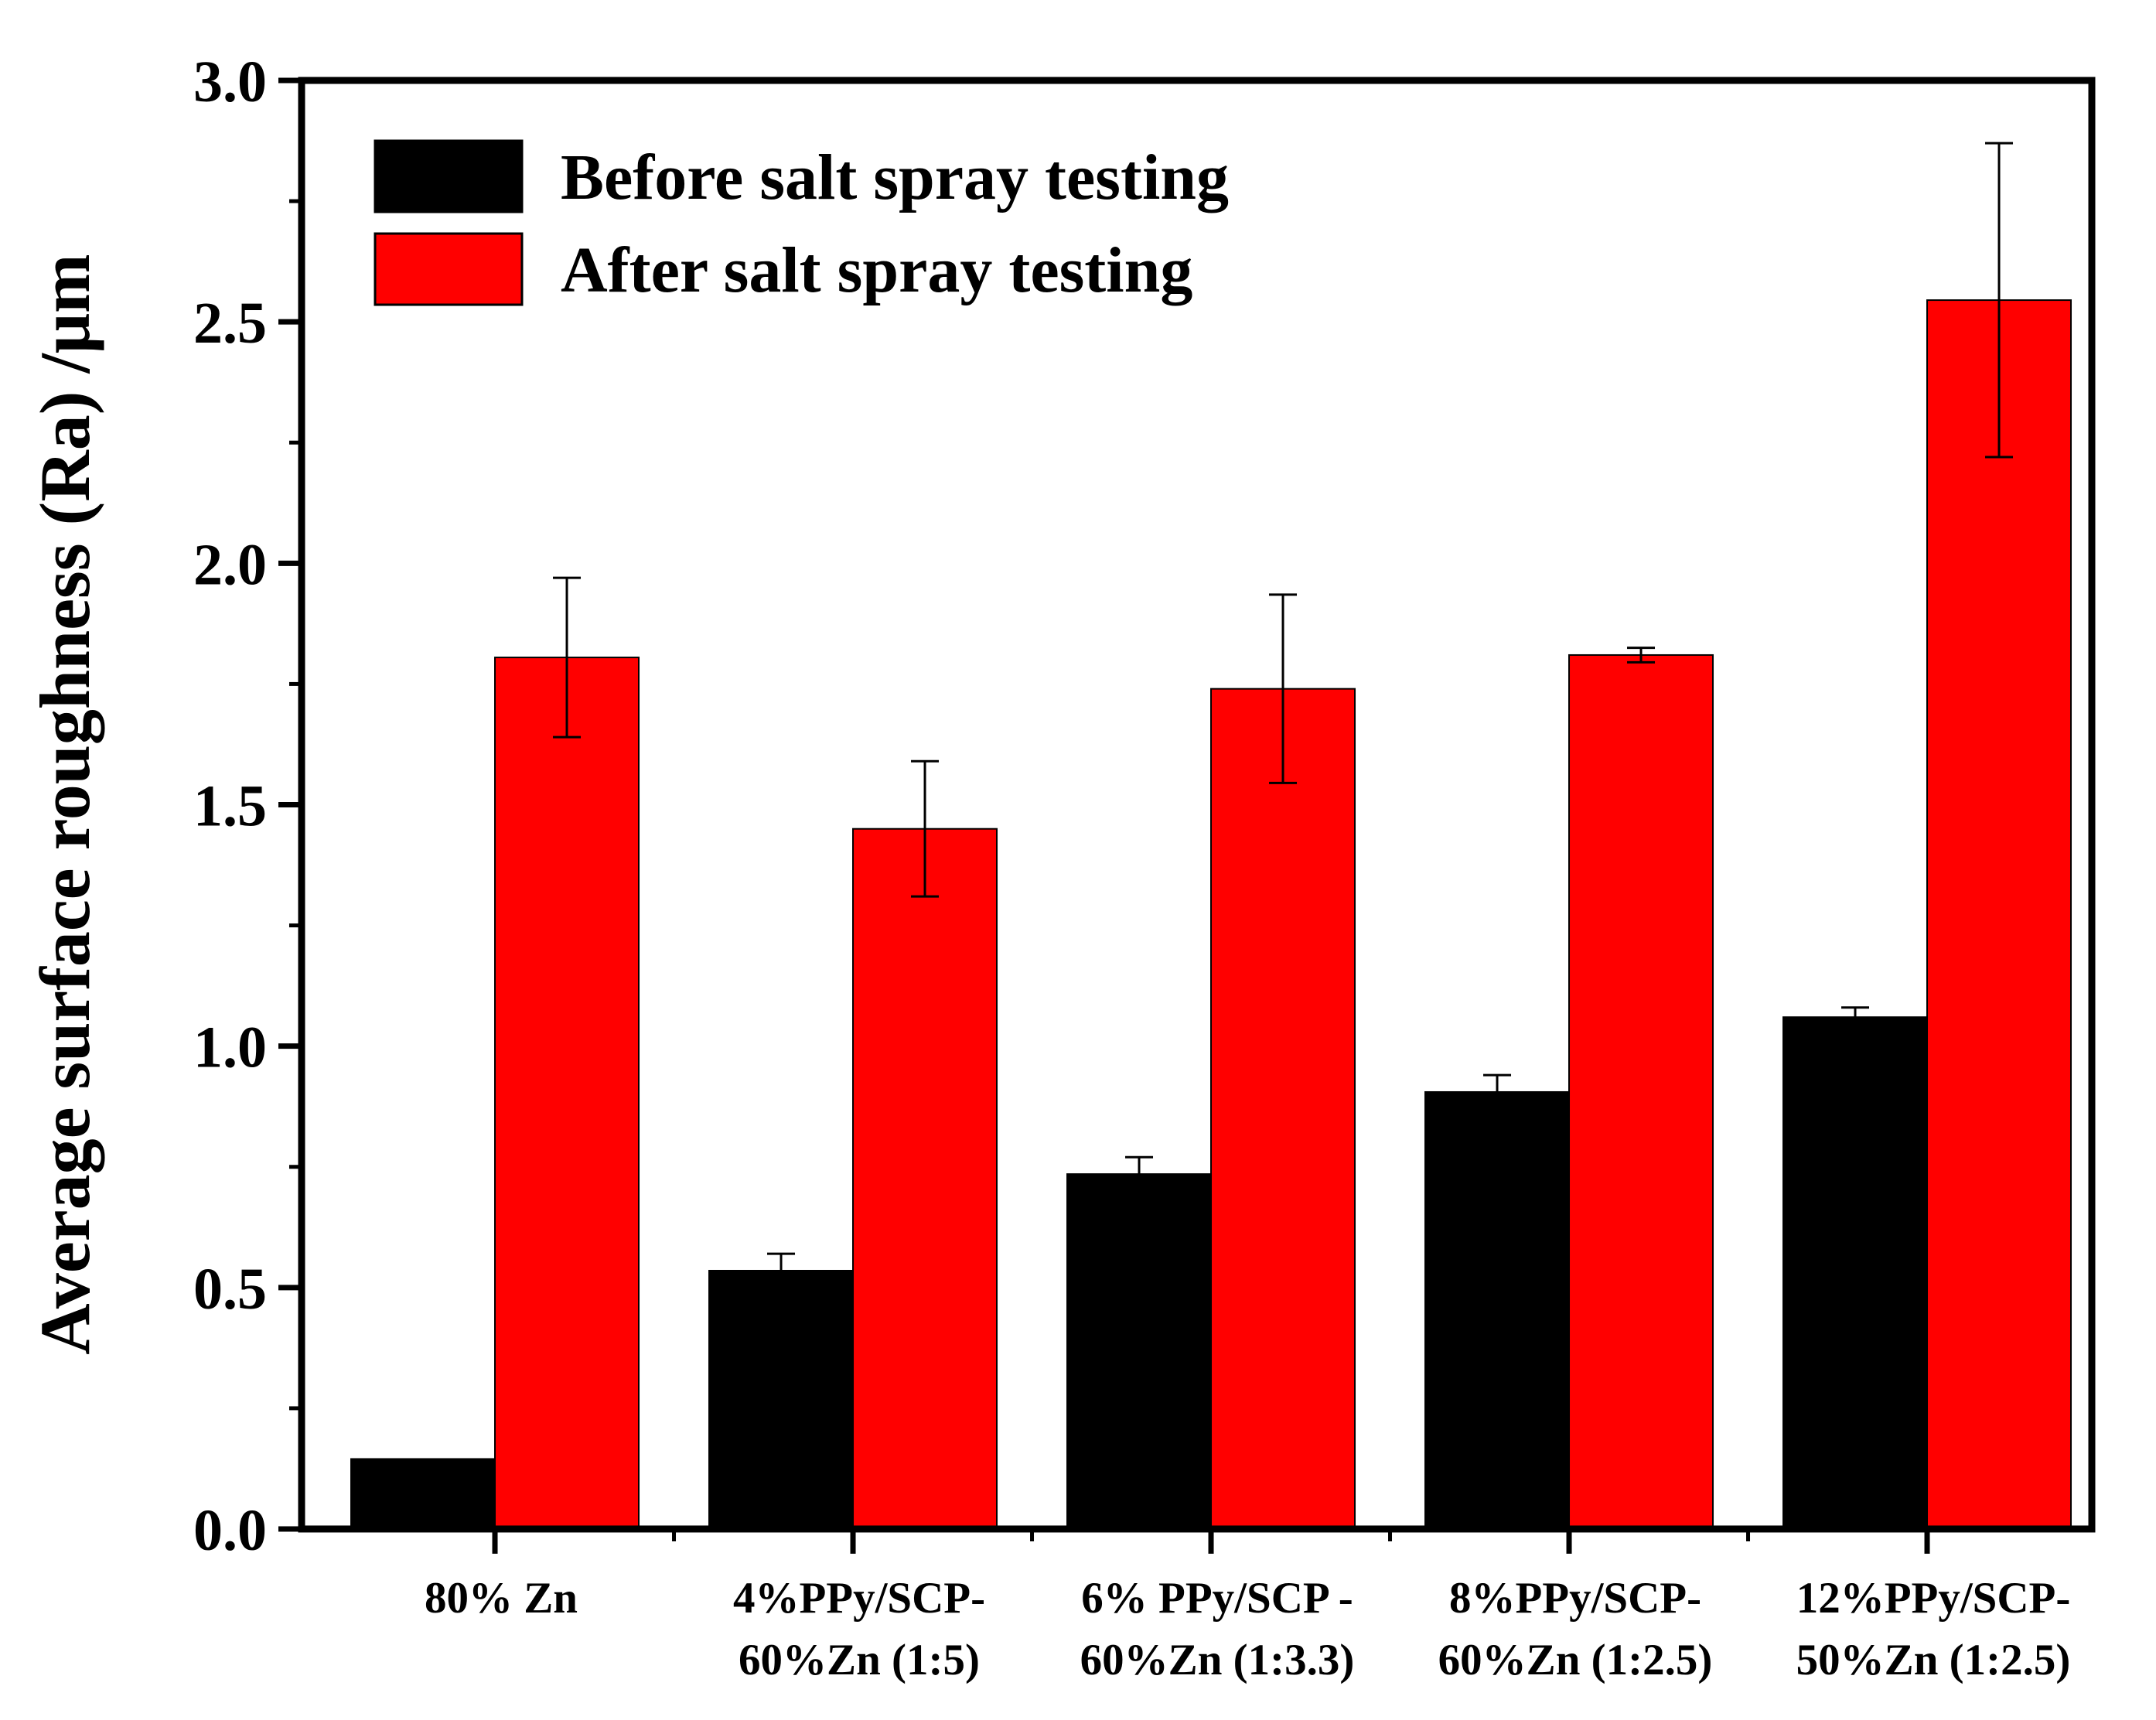  What do you see at coordinates (230, 806) in the screenshot?
I see `y-tick-label: 1.5` at bounding box center [230, 806].